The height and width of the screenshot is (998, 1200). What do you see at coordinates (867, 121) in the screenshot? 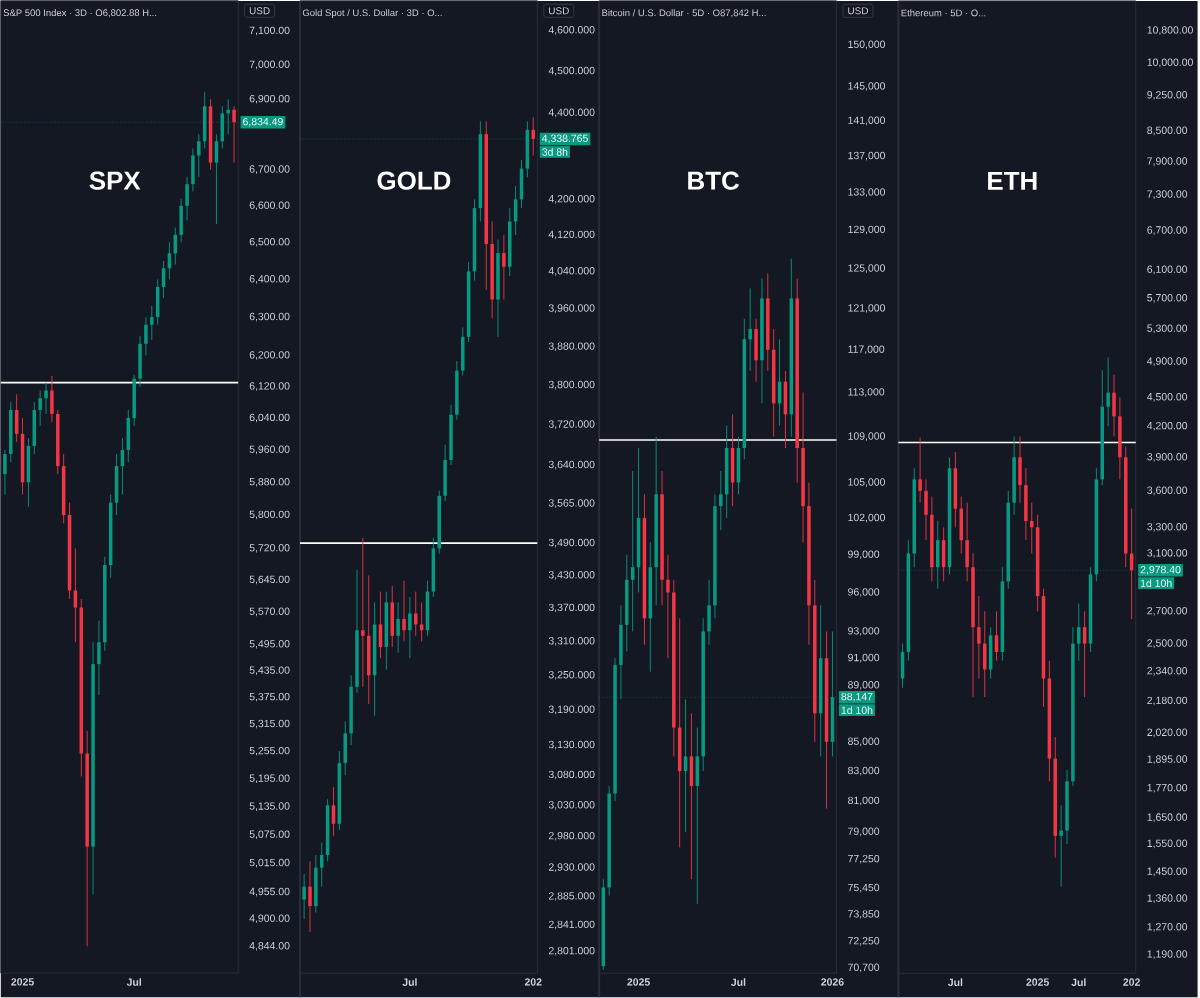
I see `y-tick-label: 141,000` at bounding box center [867, 121].